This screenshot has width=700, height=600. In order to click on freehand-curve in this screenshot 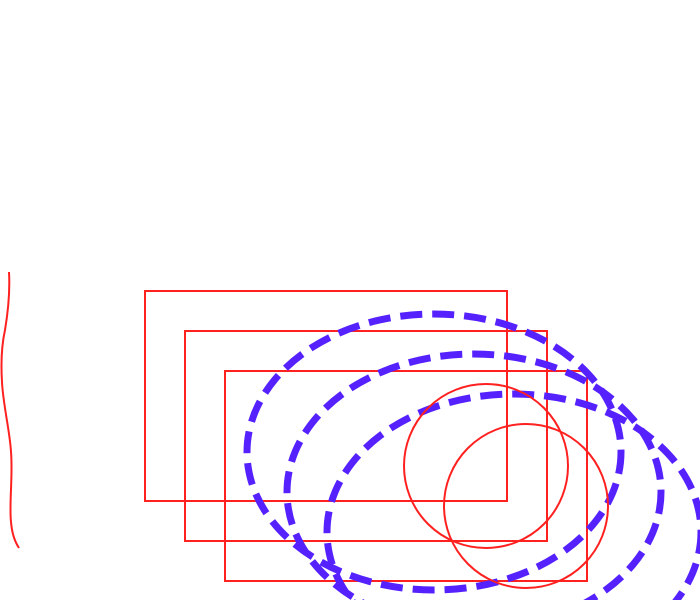, I will do `click(10, 410)`.